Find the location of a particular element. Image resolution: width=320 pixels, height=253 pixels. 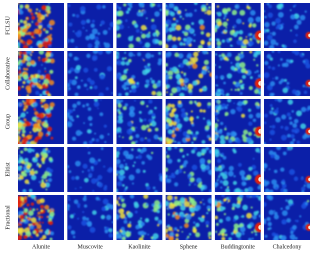

abundance-map is located at coordinates (237, 121).